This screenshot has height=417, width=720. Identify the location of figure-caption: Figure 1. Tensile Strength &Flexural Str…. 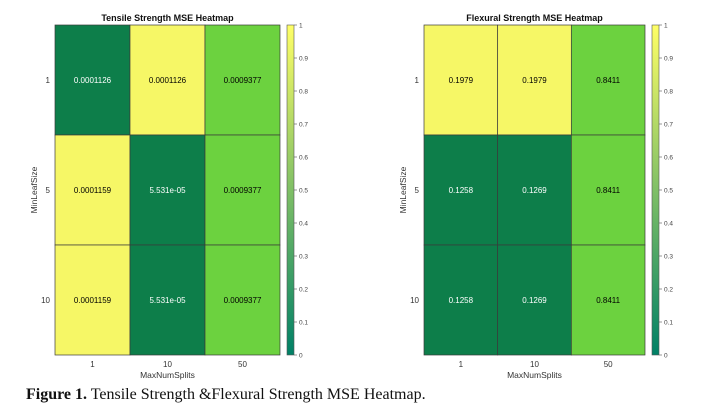
(226, 395).